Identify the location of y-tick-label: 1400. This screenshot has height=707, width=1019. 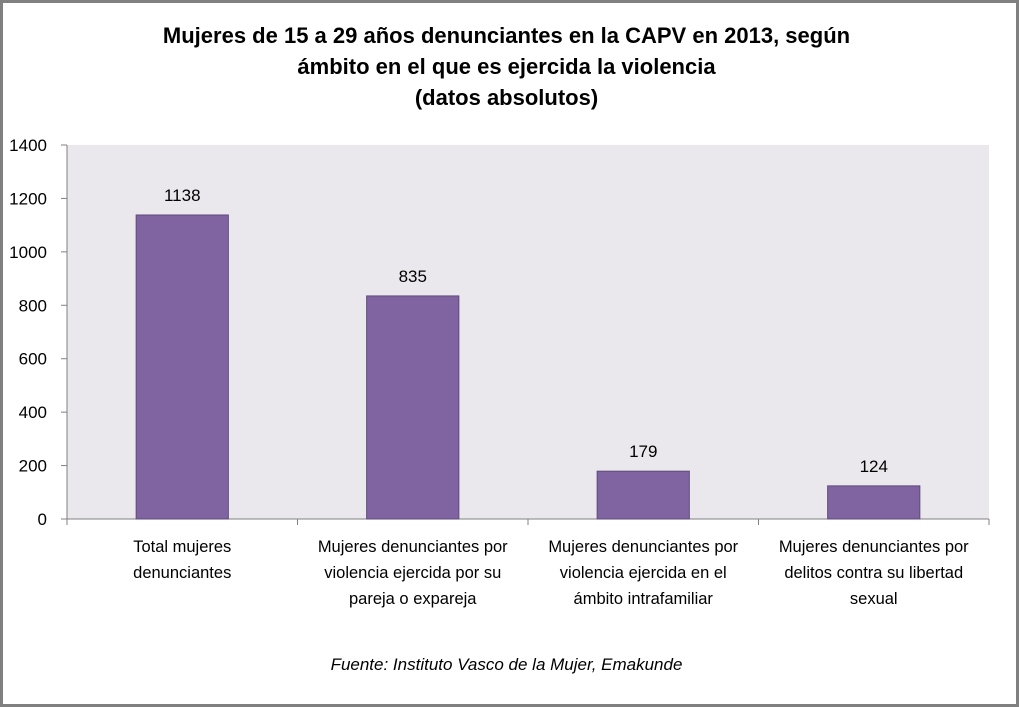
(28, 145).